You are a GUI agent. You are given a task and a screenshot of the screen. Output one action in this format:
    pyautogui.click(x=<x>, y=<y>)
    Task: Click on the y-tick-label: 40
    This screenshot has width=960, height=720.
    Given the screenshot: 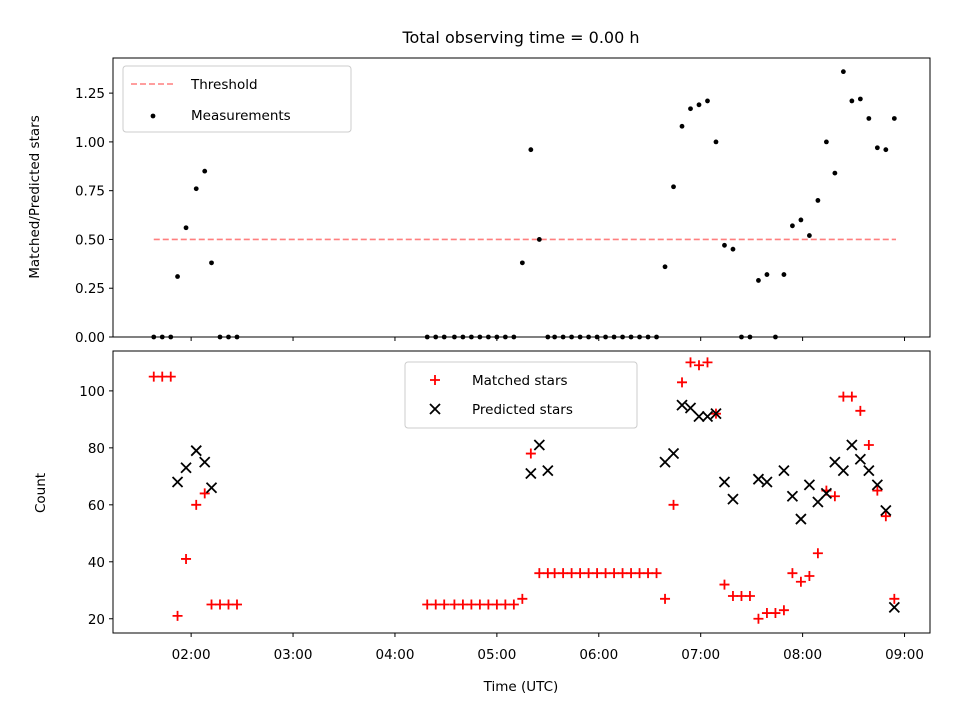 What is the action you would take?
    pyautogui.click(x=96, y=563)
    